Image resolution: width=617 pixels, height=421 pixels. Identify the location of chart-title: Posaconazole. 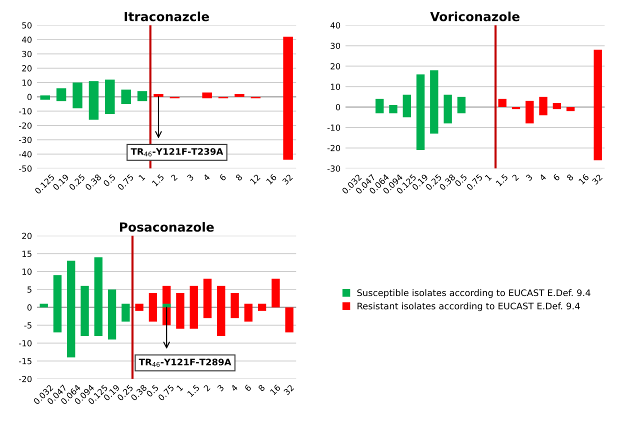
(167, 227).